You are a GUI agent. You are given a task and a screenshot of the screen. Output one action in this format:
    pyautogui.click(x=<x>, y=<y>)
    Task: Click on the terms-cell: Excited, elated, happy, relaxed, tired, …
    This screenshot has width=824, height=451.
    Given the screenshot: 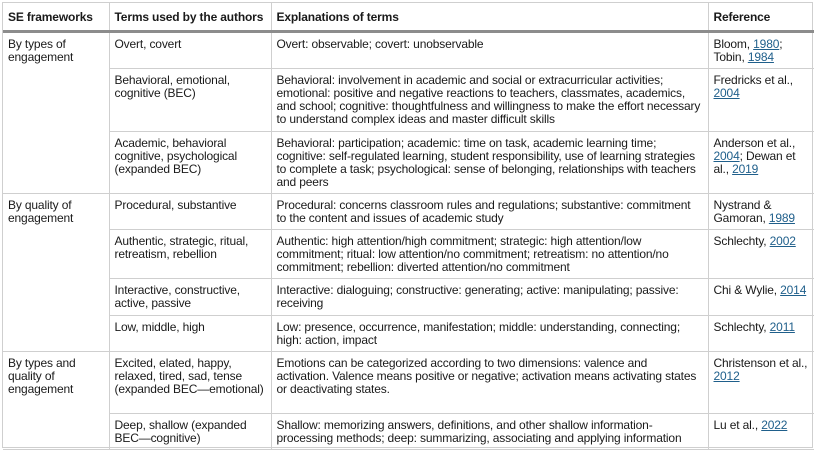 What is the action you would take?
    pyautogui.click(x=190, y=382)
    